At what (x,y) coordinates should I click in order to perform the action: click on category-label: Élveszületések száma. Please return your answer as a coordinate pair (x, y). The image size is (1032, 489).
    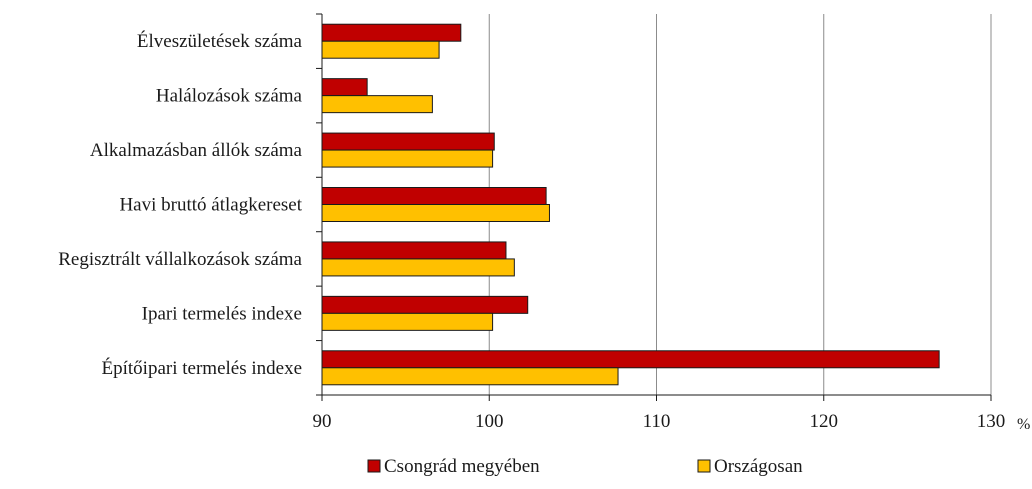
    Looking at the image, I should click on (220, 41).